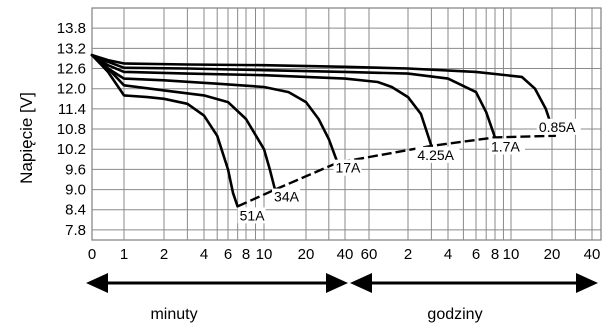 This screenshot has height=327, width=604. I want to click on x-tick-labels: 0 1 2 4 6 8 10 20 40 60 2 4 6 8 10 20 40, so click(344, 254).